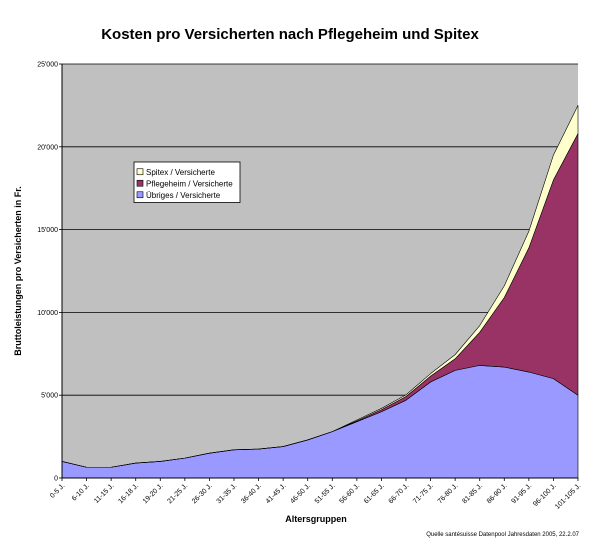  I want to click on x-tick-label: 19-20 J., so click(153, 493).